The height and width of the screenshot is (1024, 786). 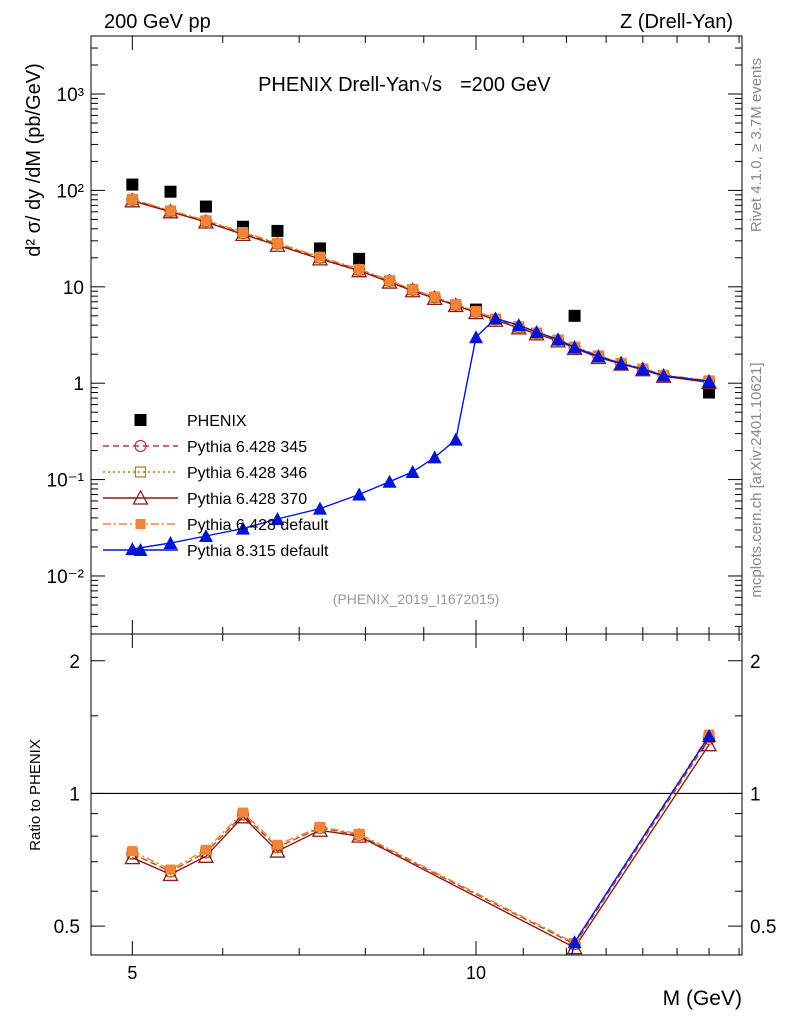 What do you see at coordinates (756, 145) in the screenshot?
I see `rivet-version-label: Rivet 4.1.0, ≥ 3.7M events` at bounding box center [756, 145].